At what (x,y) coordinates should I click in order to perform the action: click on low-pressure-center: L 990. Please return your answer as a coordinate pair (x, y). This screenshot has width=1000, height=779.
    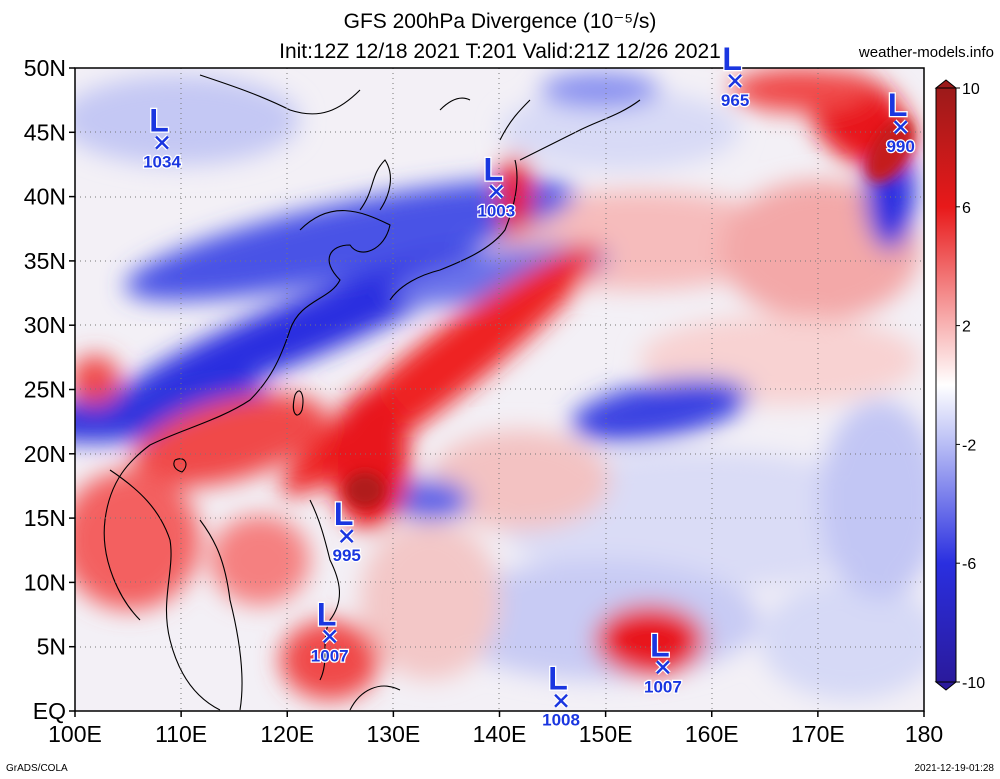
    Looking at the image, I should click on (900, 122).